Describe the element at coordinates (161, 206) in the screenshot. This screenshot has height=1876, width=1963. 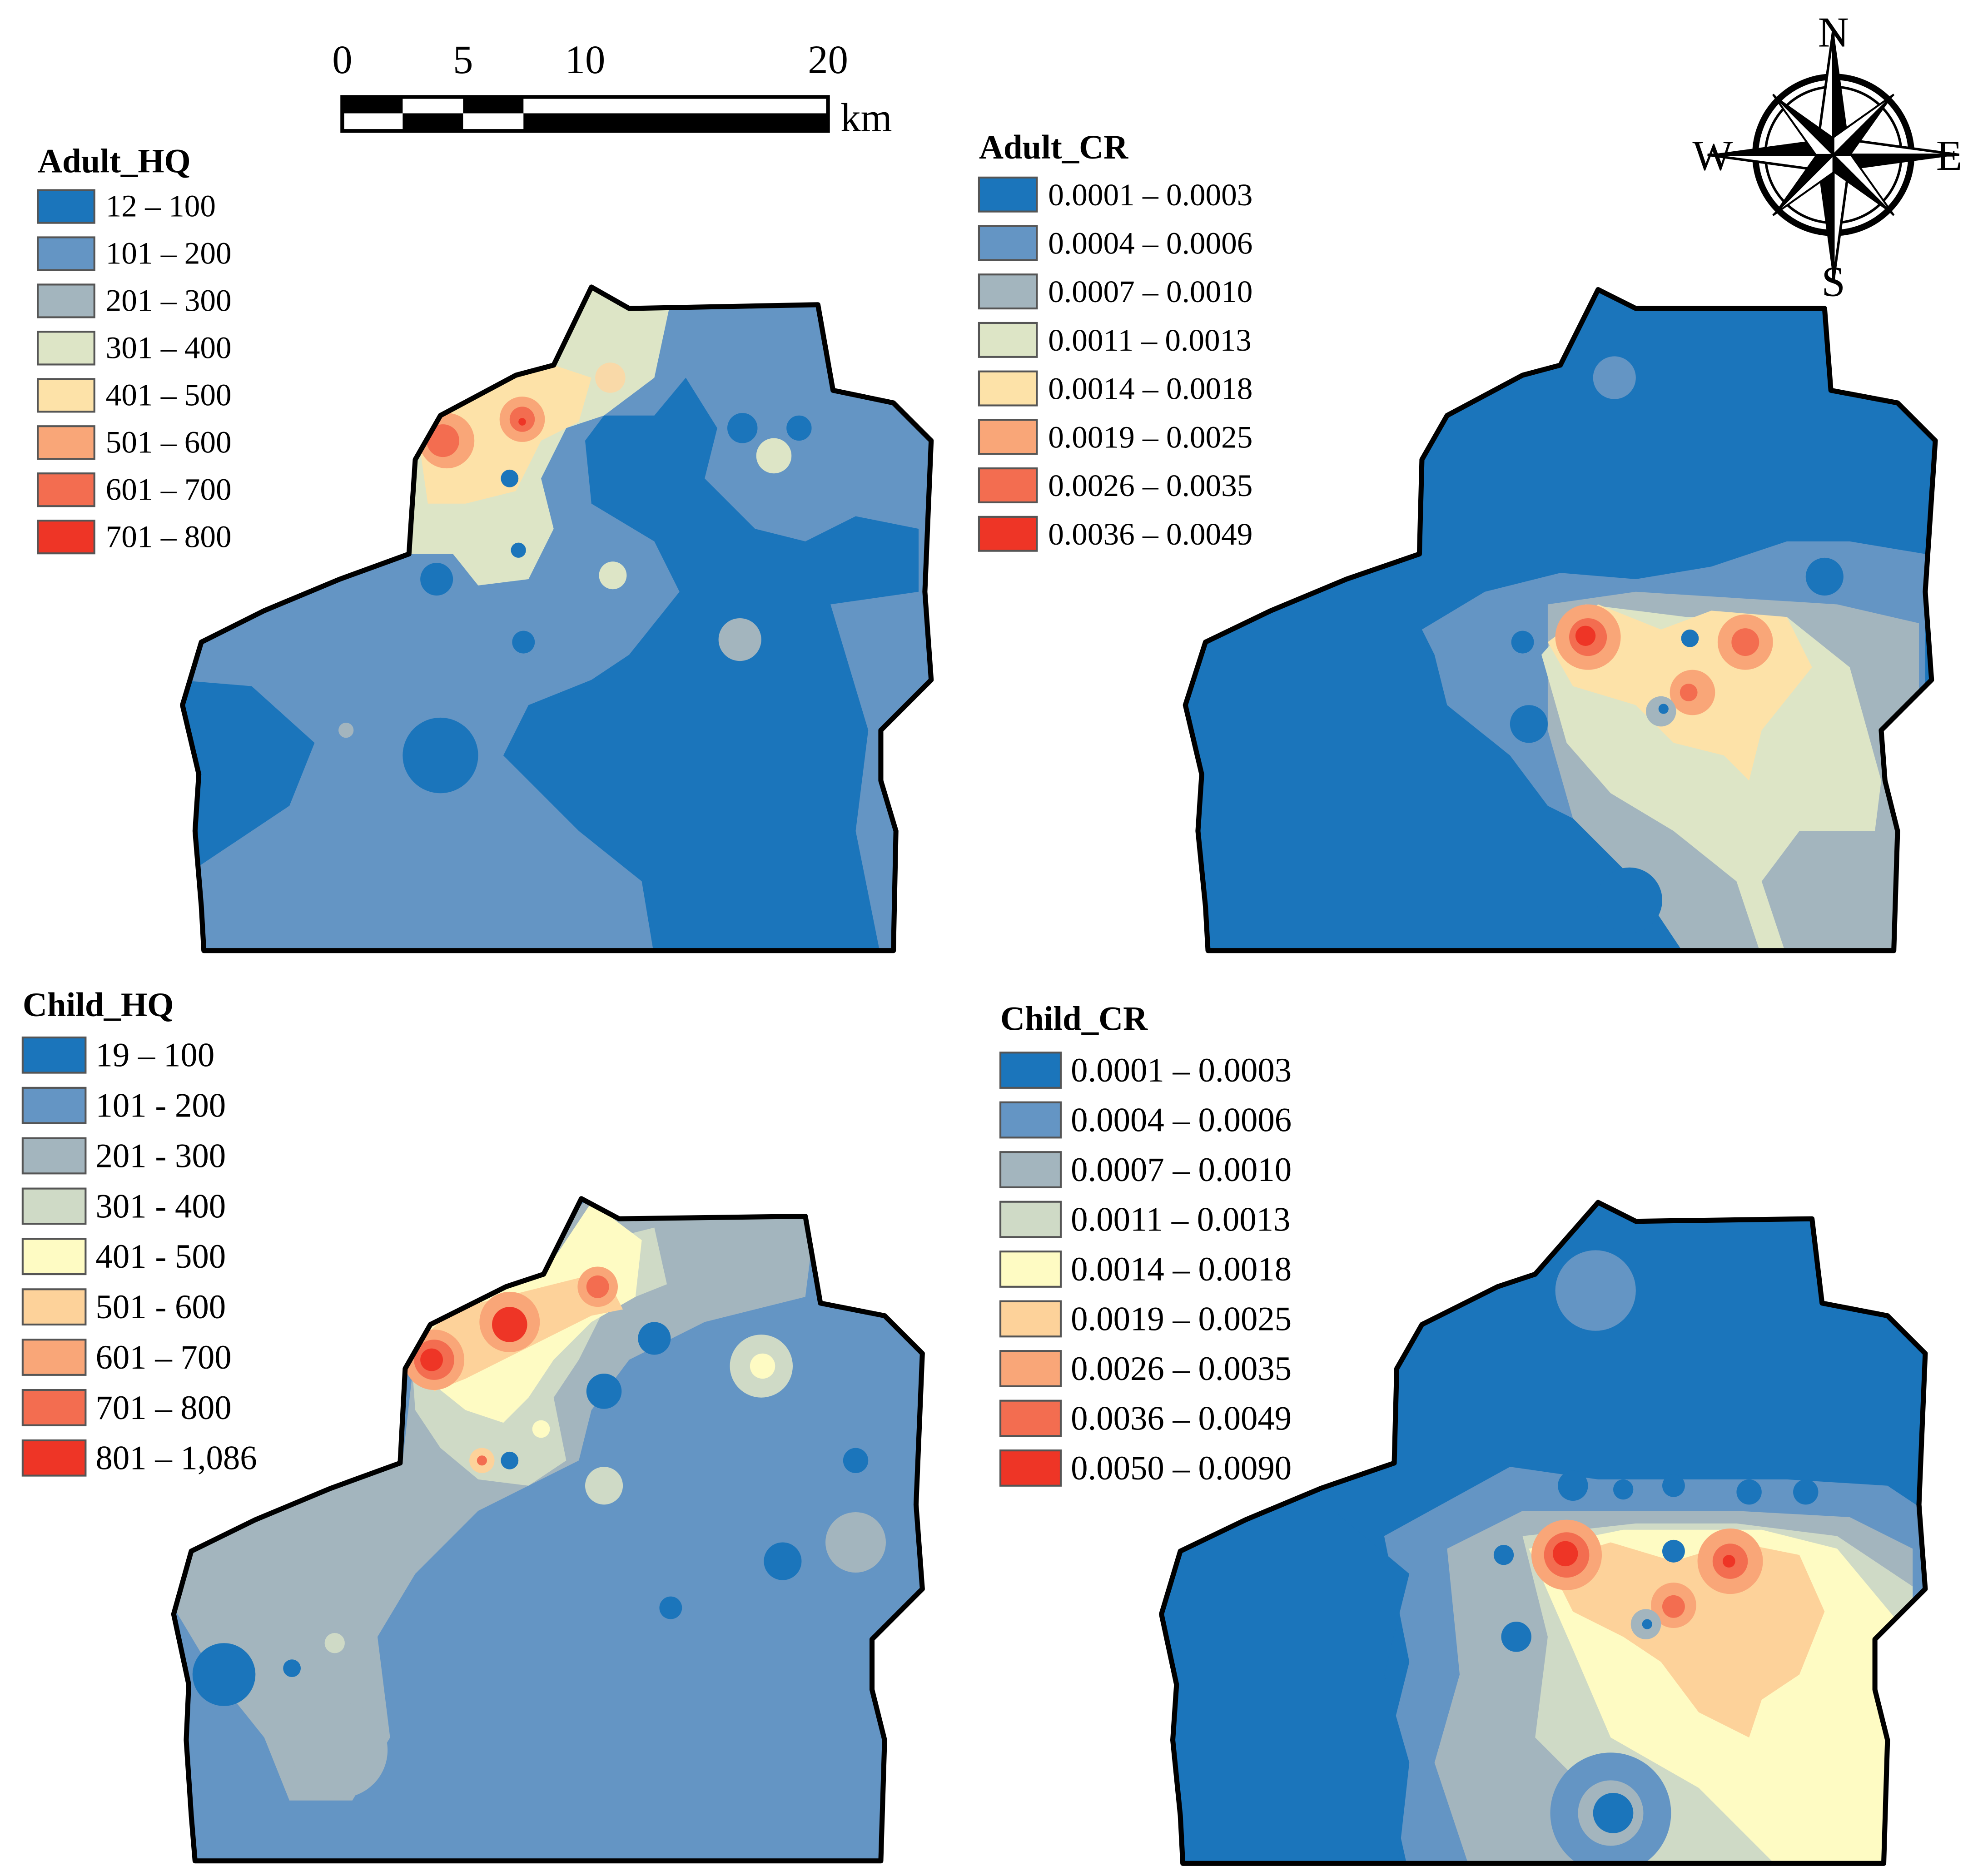
I see `legend-label-adult-hq-1: 12 – 100` at that location.